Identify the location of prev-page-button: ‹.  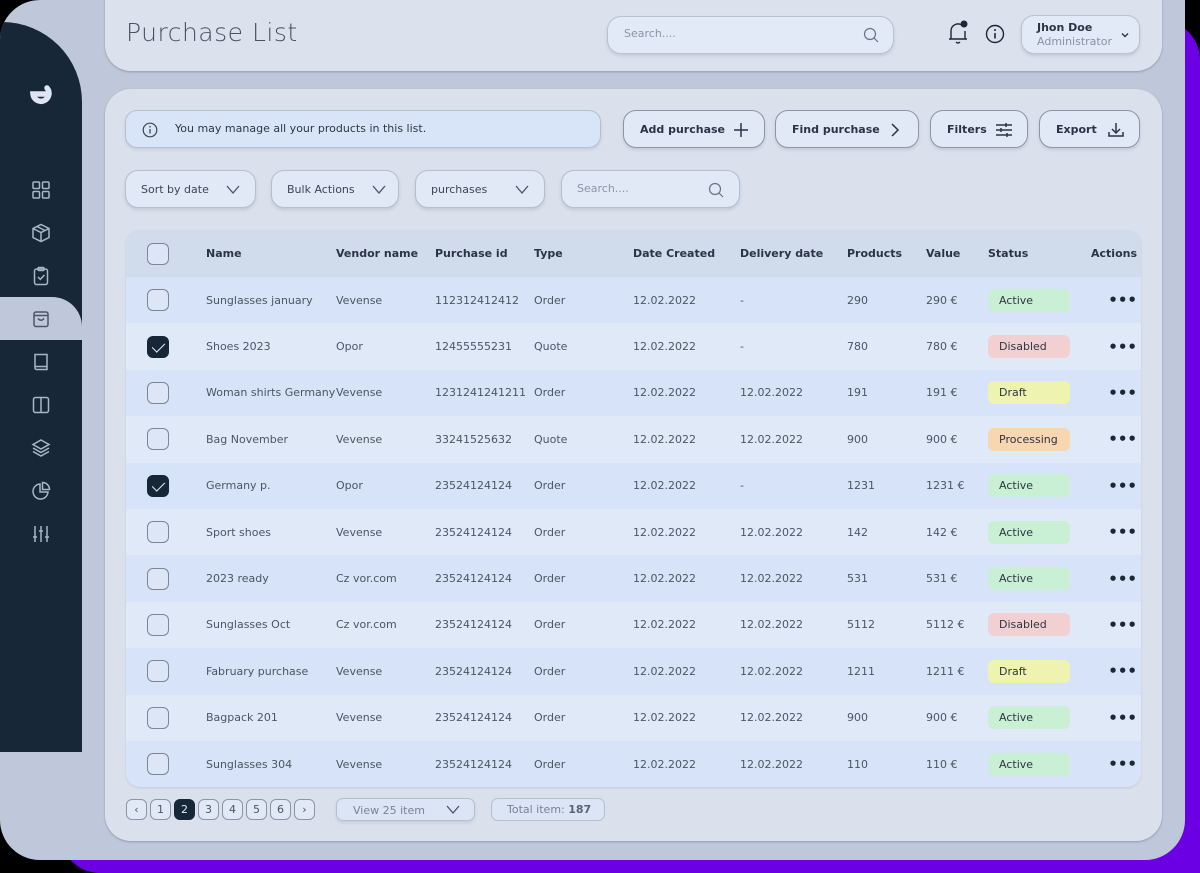
(136, 809).